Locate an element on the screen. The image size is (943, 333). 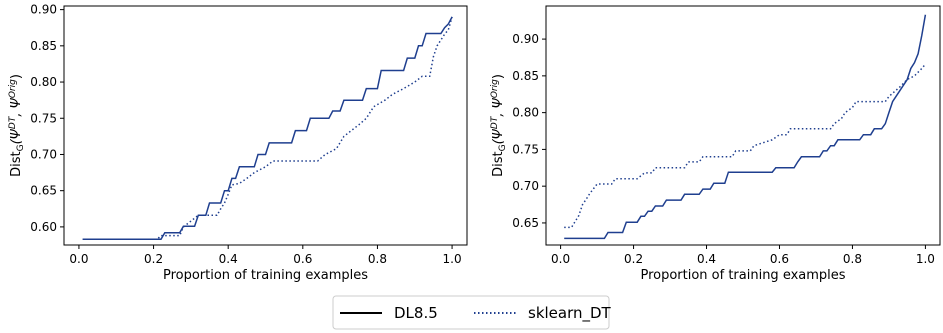
left-x-tick-label: 1.0 is located at coordinates (452, 259).